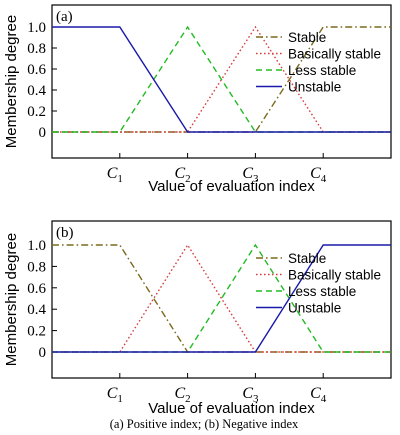 This screenshot has width=400, height=435. What do you see at coordinates (65, 233) in the screenshot?
I see `panel-label: (b)` at bounding box center [65, 233].